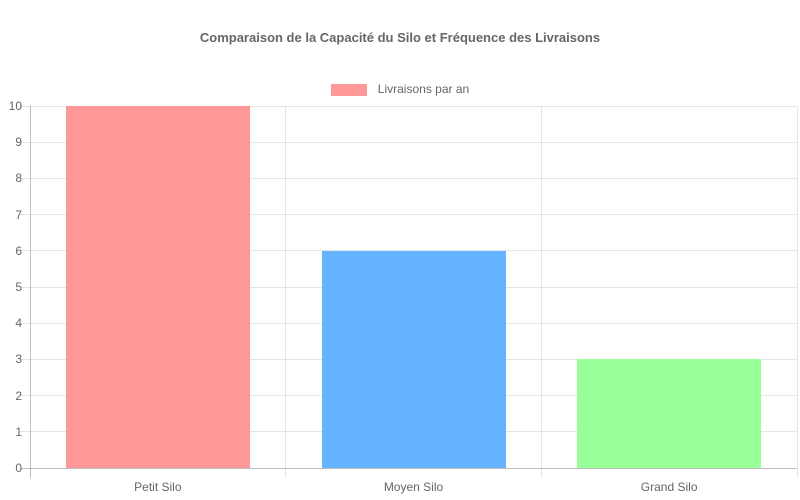 This screenshot has height=500, width=800. What do you see at coordinates (413, 359) in the screenshot?
I see `bar-moyen-silo` at bounding box center [413, 359].